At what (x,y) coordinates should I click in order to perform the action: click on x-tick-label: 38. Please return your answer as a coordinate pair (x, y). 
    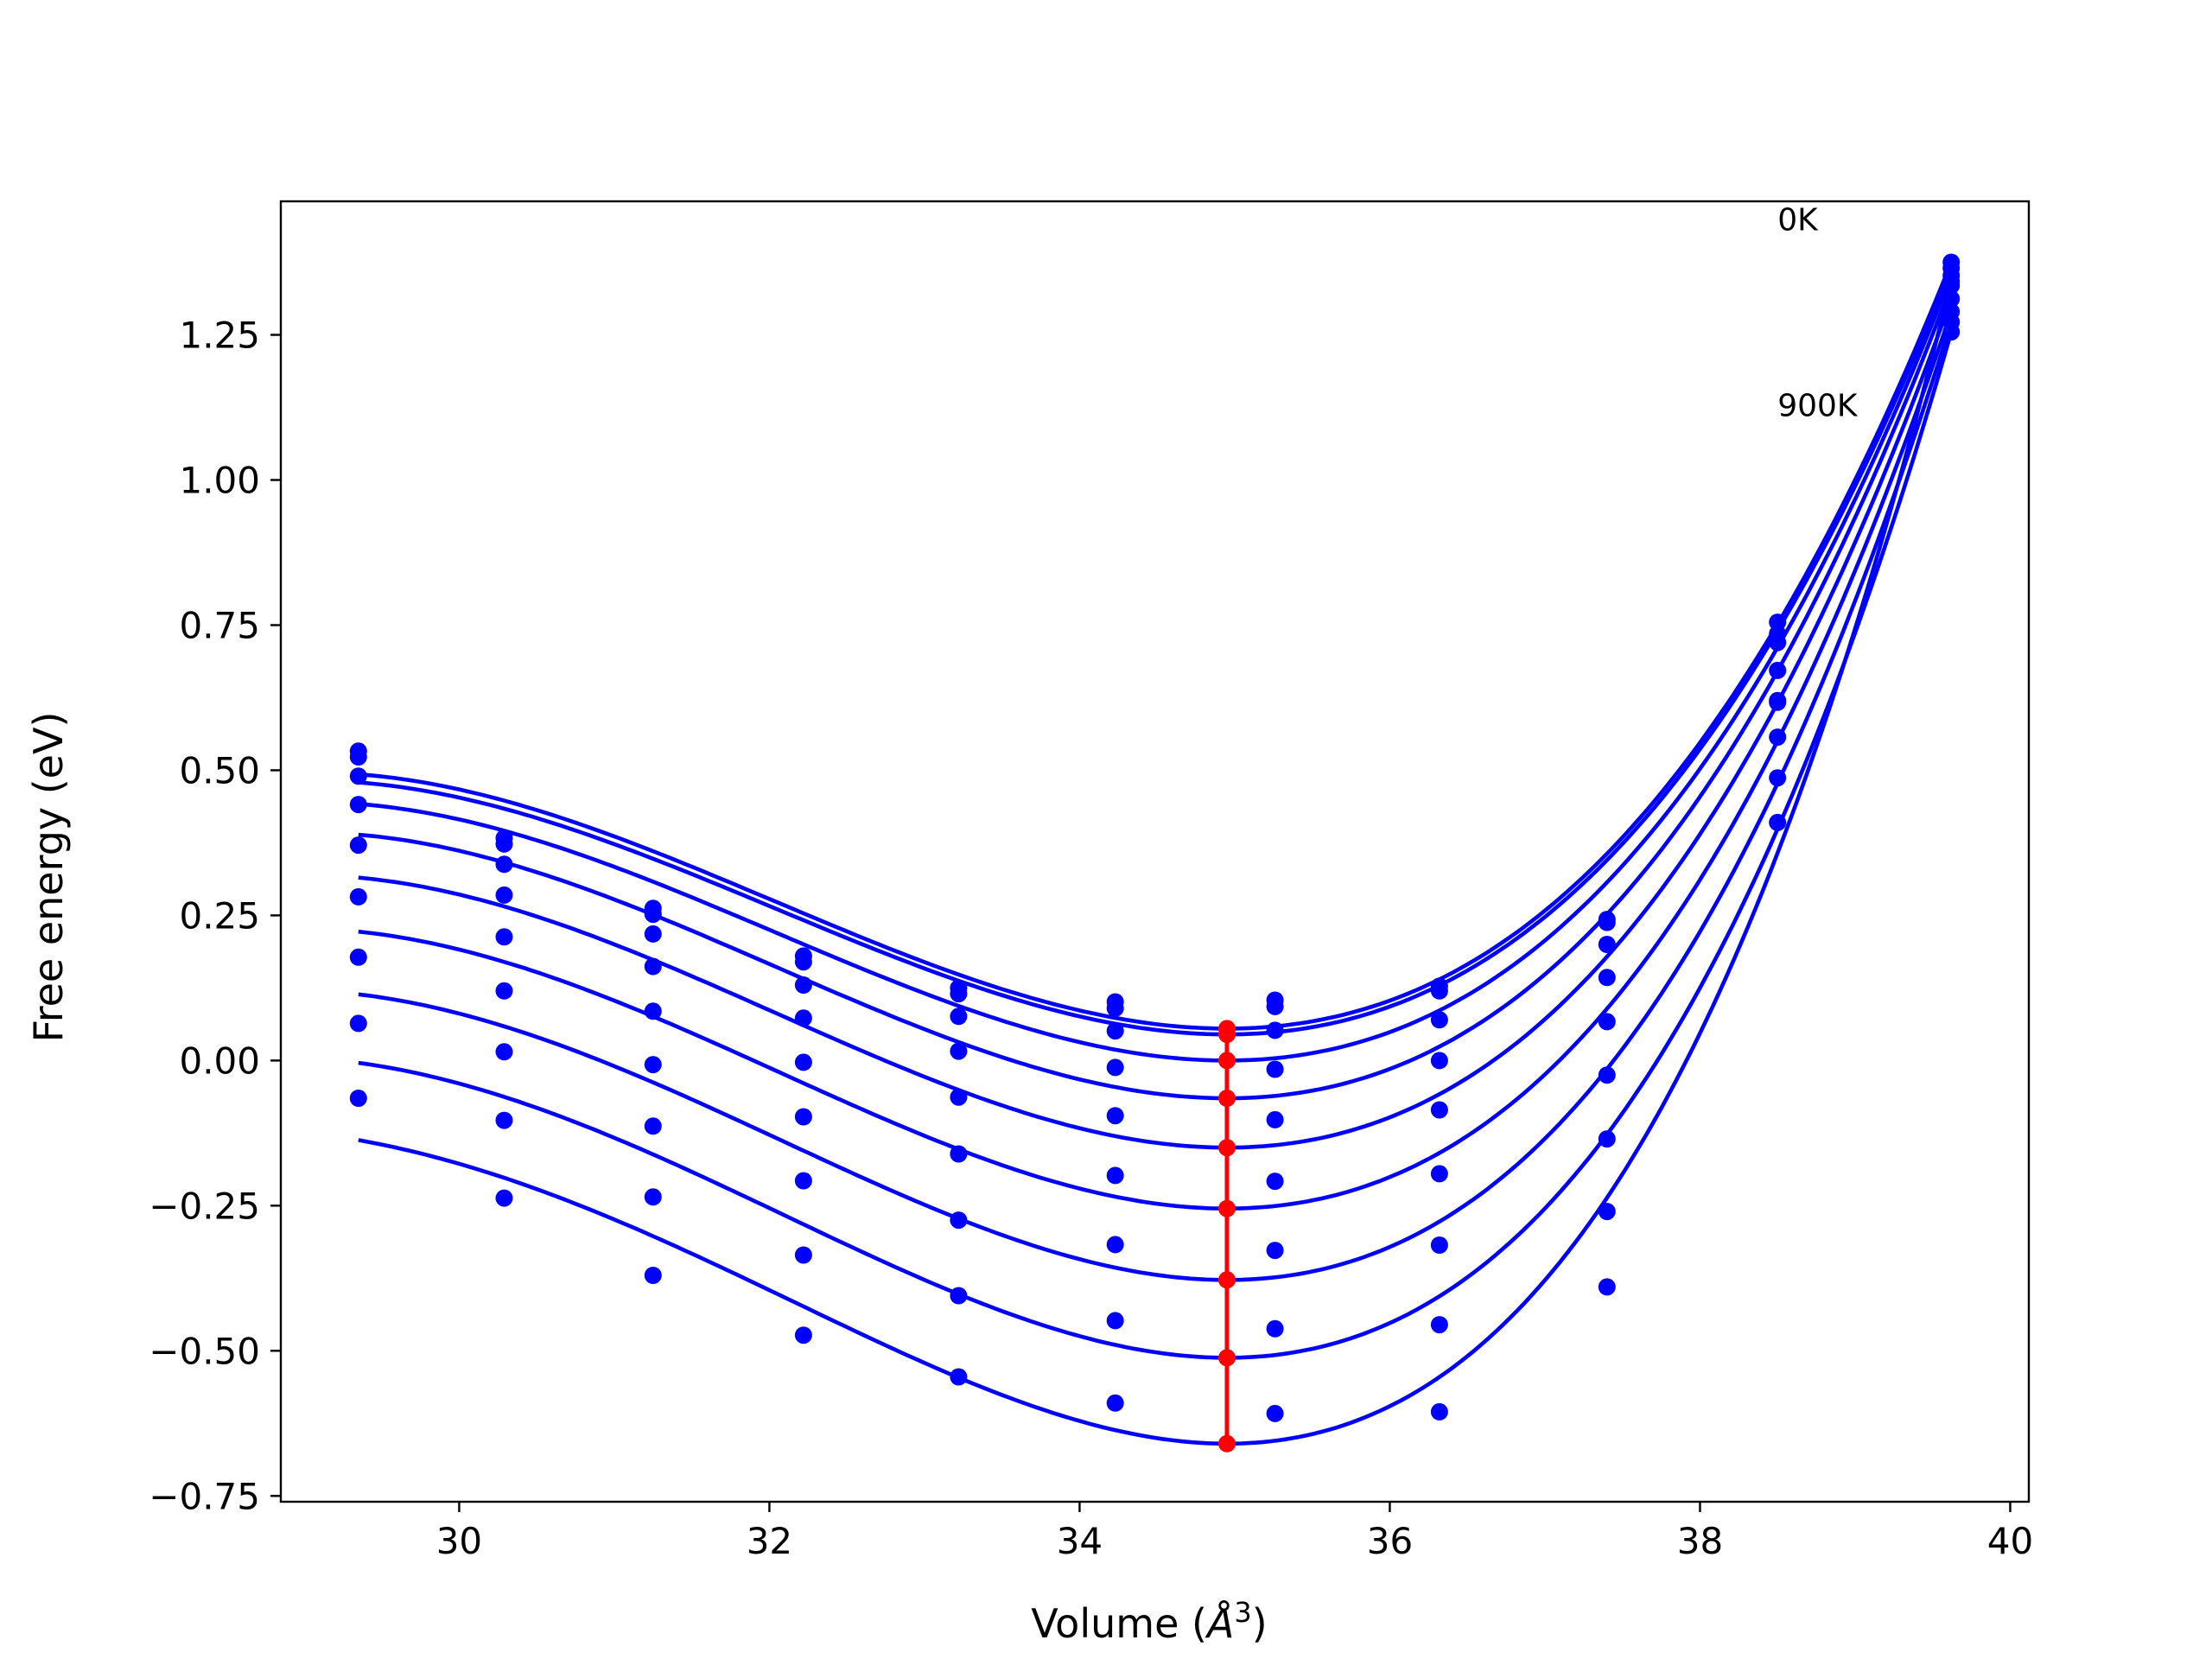
    Looking at the image, I should click on (1700, 1541).